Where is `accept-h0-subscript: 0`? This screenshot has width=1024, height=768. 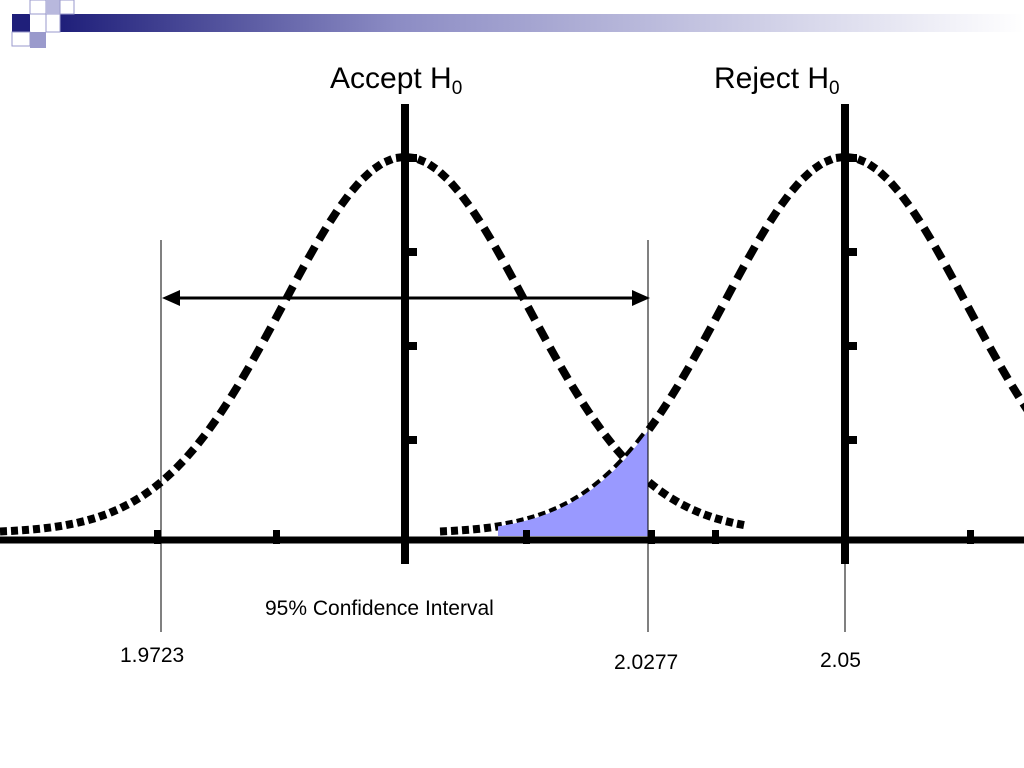 accept-h0-subscript: 0 is located at coordinates (457, 88).